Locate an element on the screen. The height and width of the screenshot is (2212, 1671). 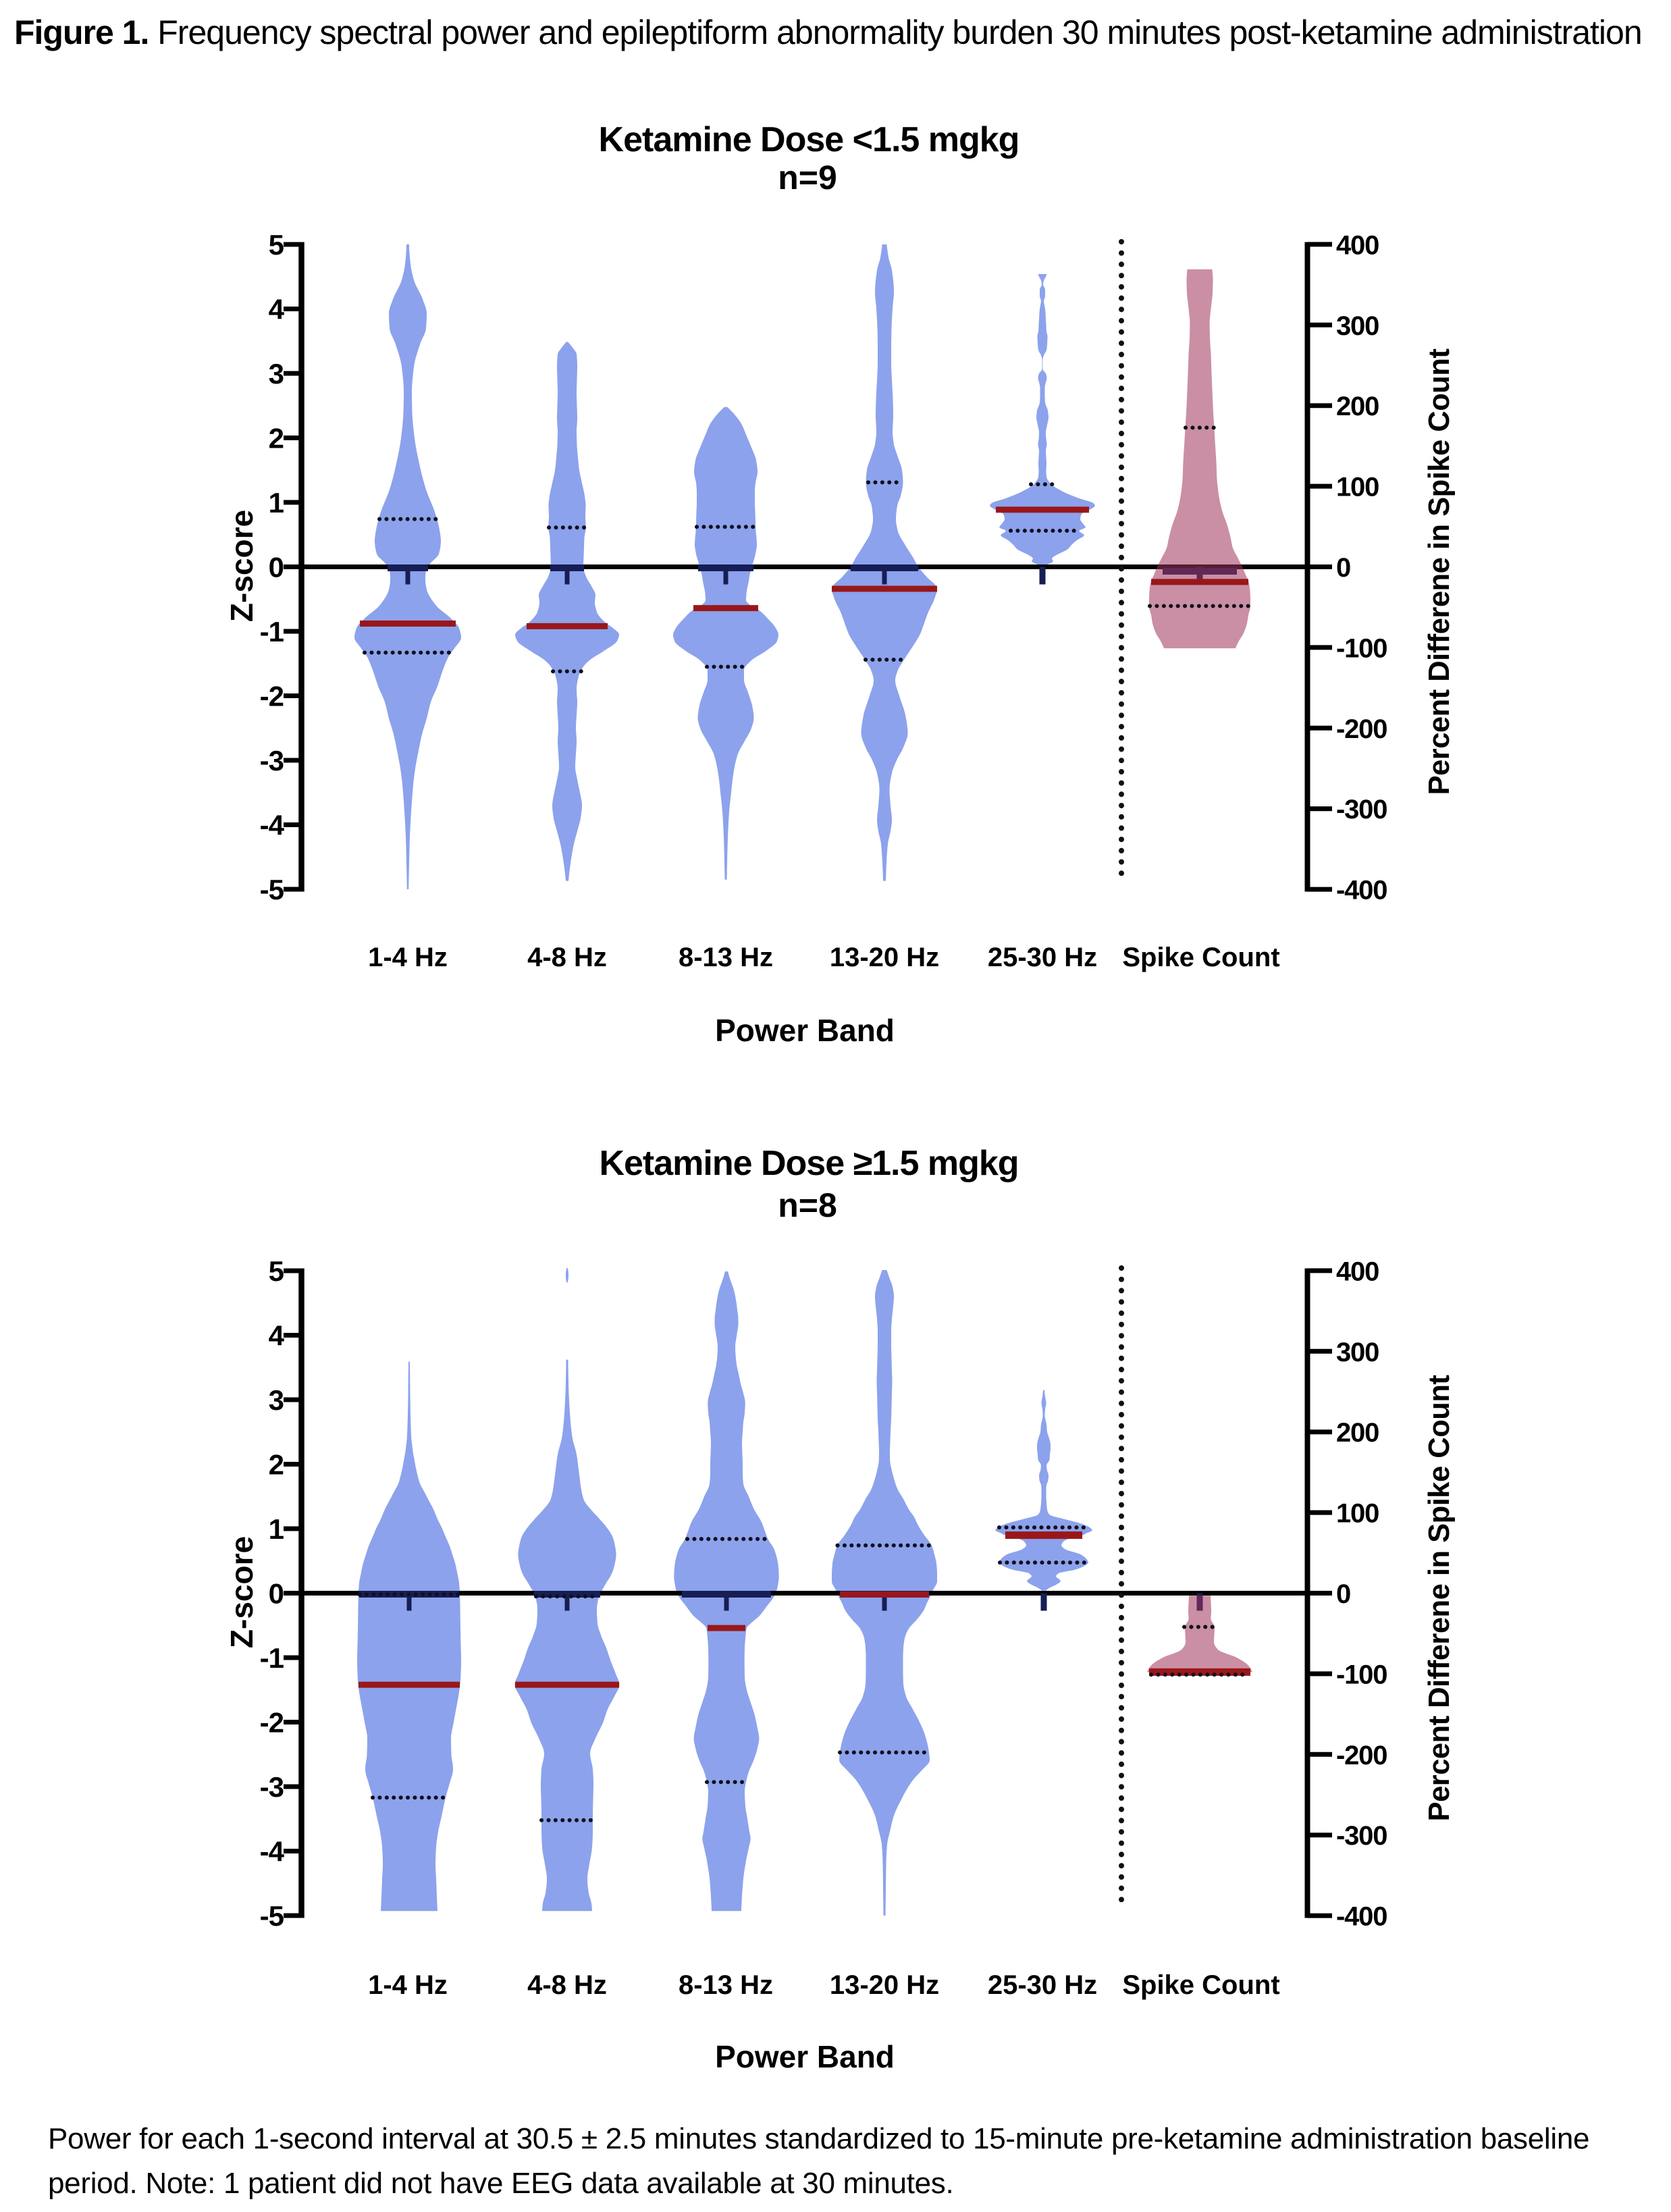
svg-text: Ketamine Dose ≥1.5 mgkg is located at coordinates (808, 1163).